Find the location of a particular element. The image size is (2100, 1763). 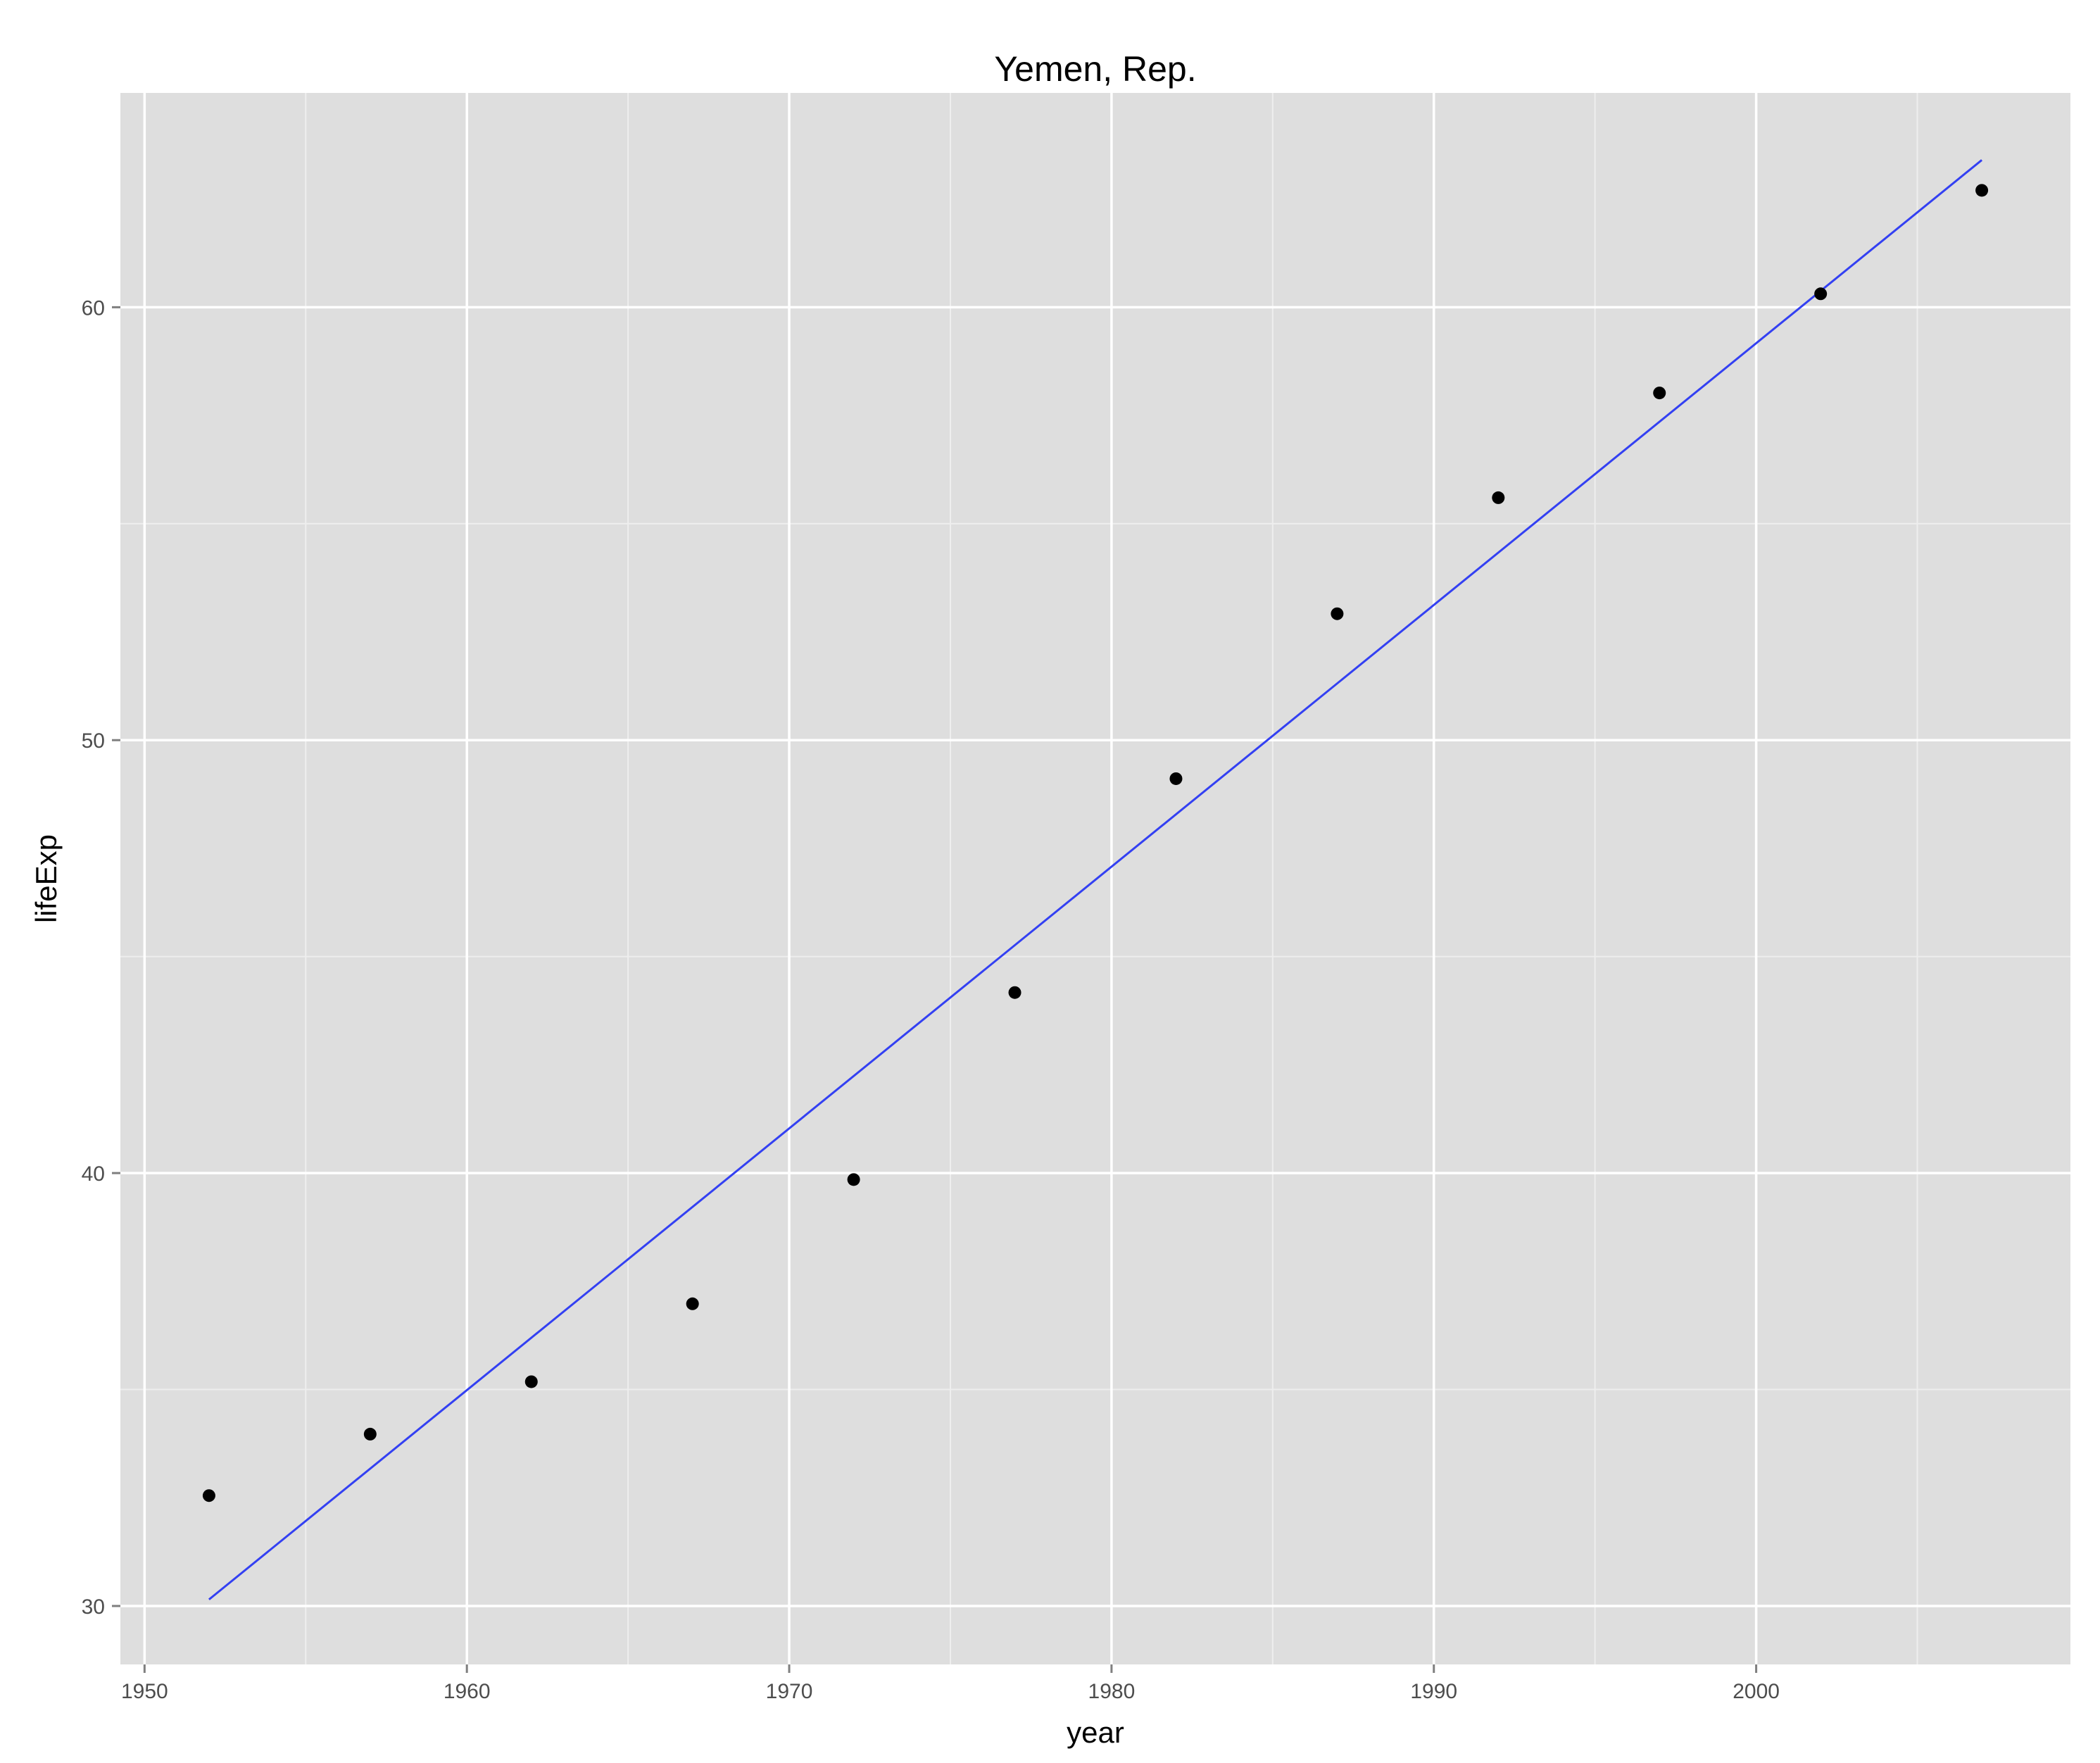

x-tick-label: 1980 is located at coordinates (1112, 1691).